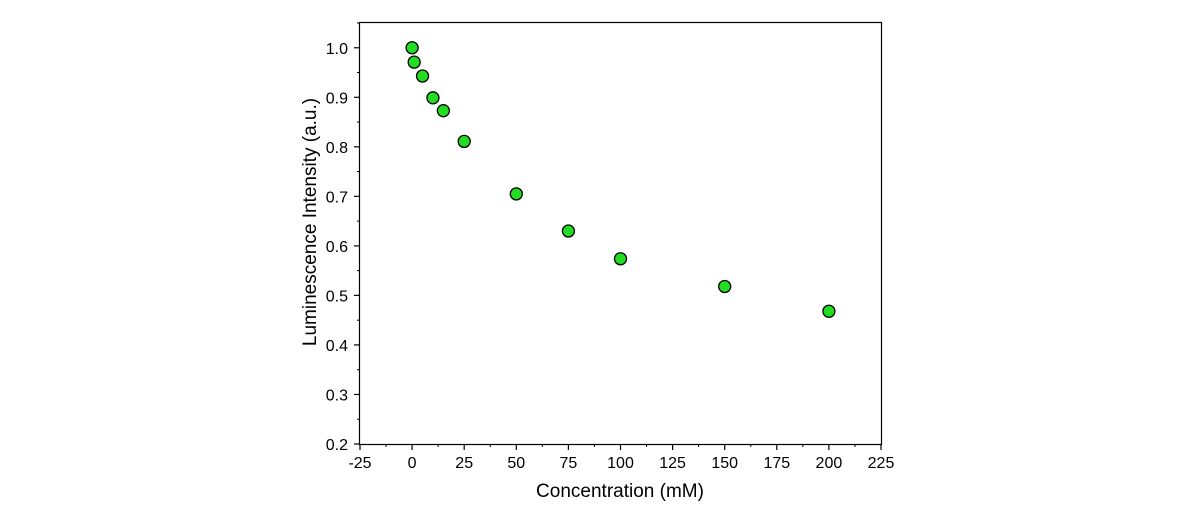 Image resolution: width=1181 pixels, height=519 pixels. What do you see at coordinates (359, 463) in the screenshot?
I see `x-tick-label: -25` at bounding box center [359, 463].